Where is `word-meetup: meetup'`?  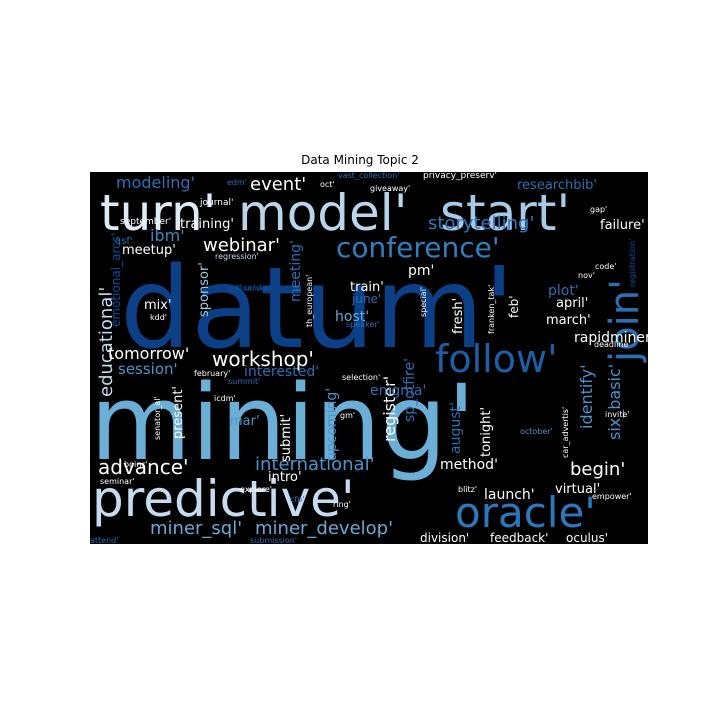
word-meetup: meetup' is located at coordinates (149, 250).